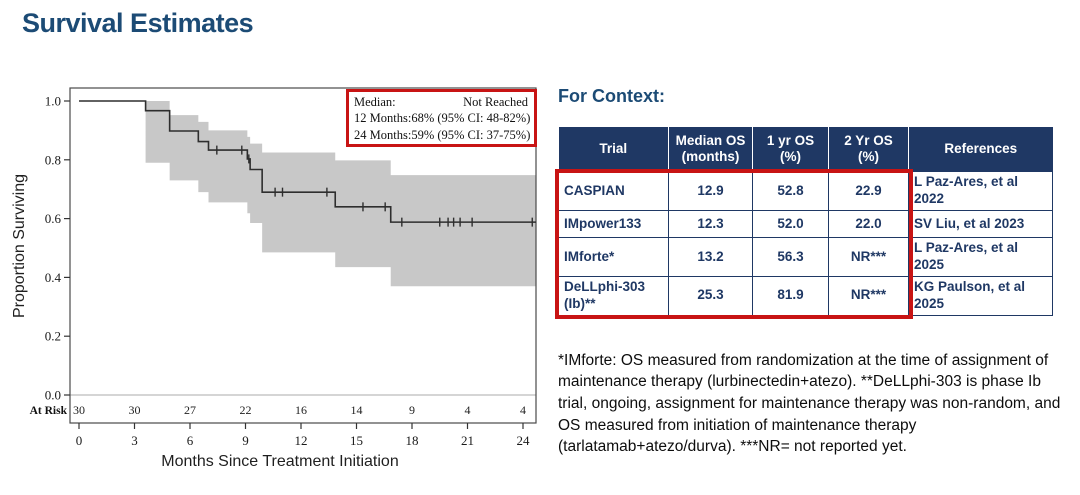 The width and height of the screenshot is (1080, 495). I want to click on x-tick-label: 18, so click(412, 440).